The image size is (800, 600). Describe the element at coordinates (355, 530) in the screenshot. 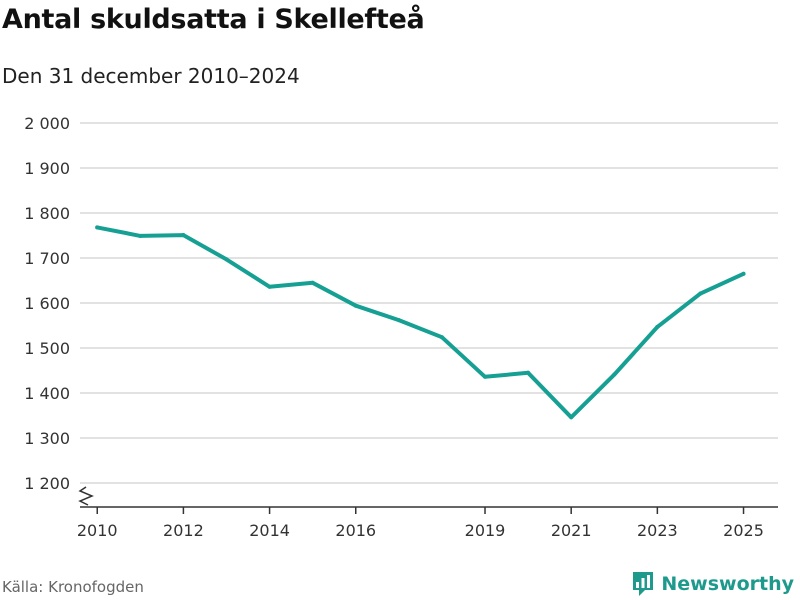

I see `x-tick-label: 2016` at that location.